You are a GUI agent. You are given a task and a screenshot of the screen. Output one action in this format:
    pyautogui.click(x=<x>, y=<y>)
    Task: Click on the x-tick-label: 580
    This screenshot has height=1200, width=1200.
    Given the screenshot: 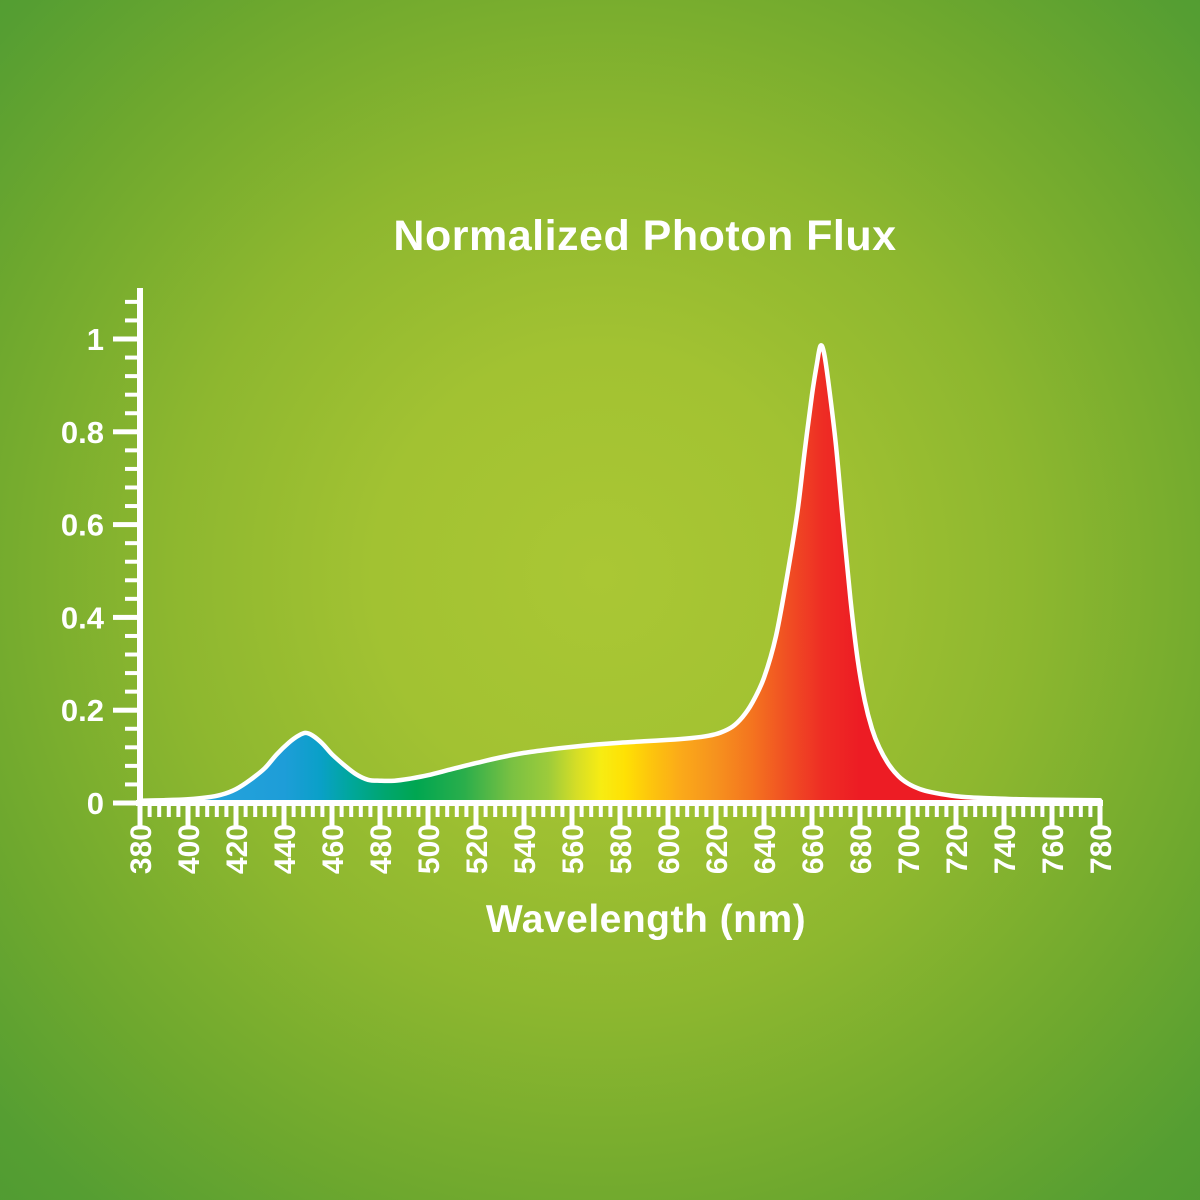 What is the action you would take?
    pyautogui.click(x=621, y=849)
    